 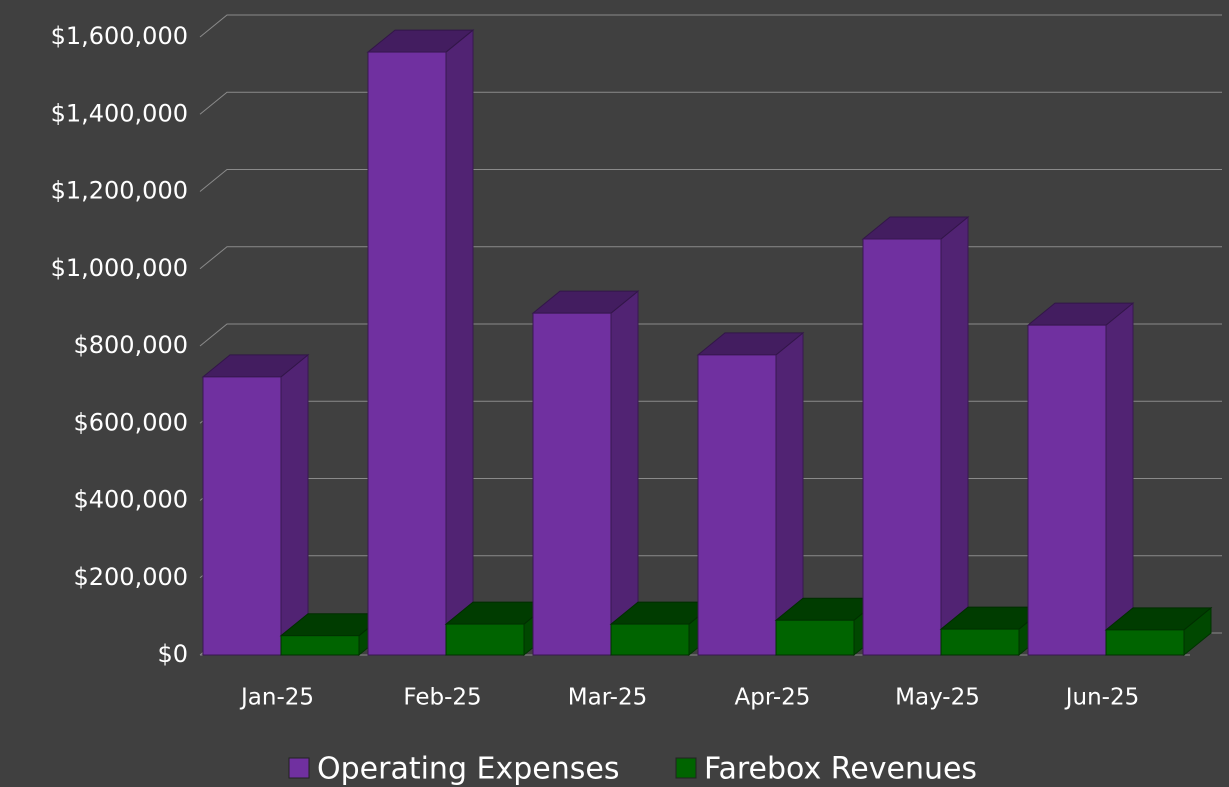 I want to click on y-tick-label: $200,000, so click(x=130, y=577).